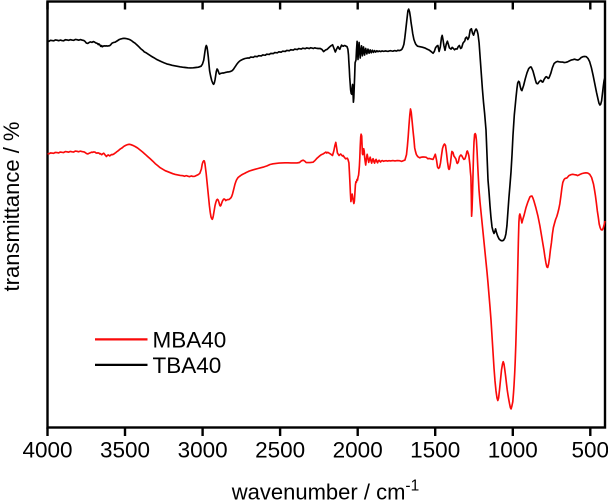 Image resolution: width=608 pixels, height=501 pixels. I want to click on svg-text: transmittance / %, so click(12, 207).